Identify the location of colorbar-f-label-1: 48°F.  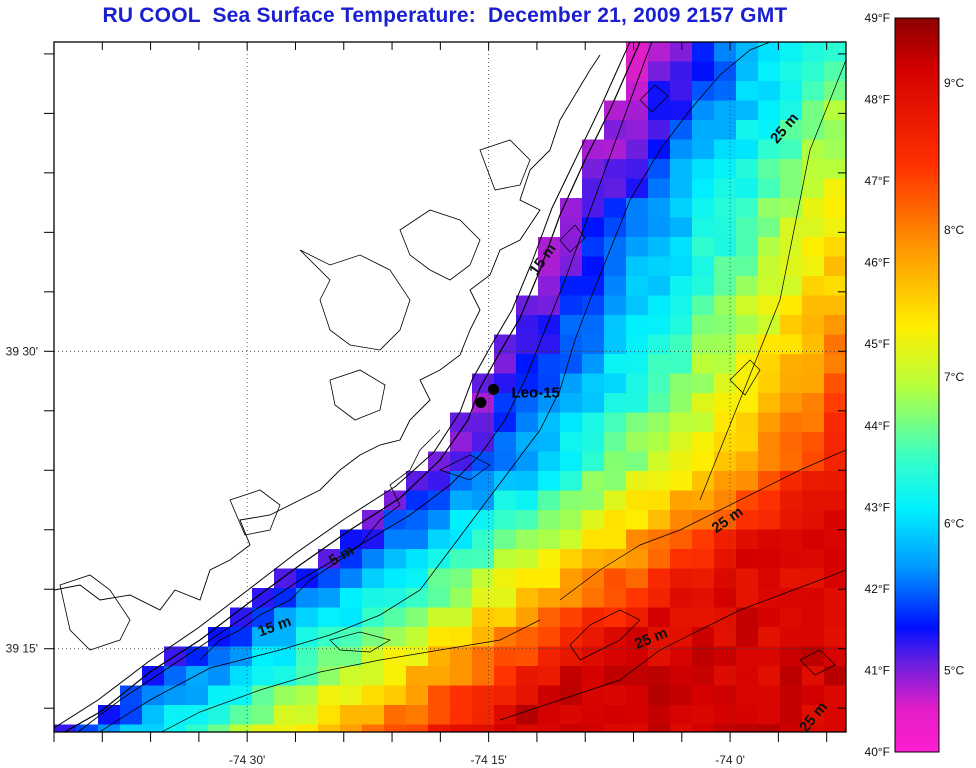
(877, 100).